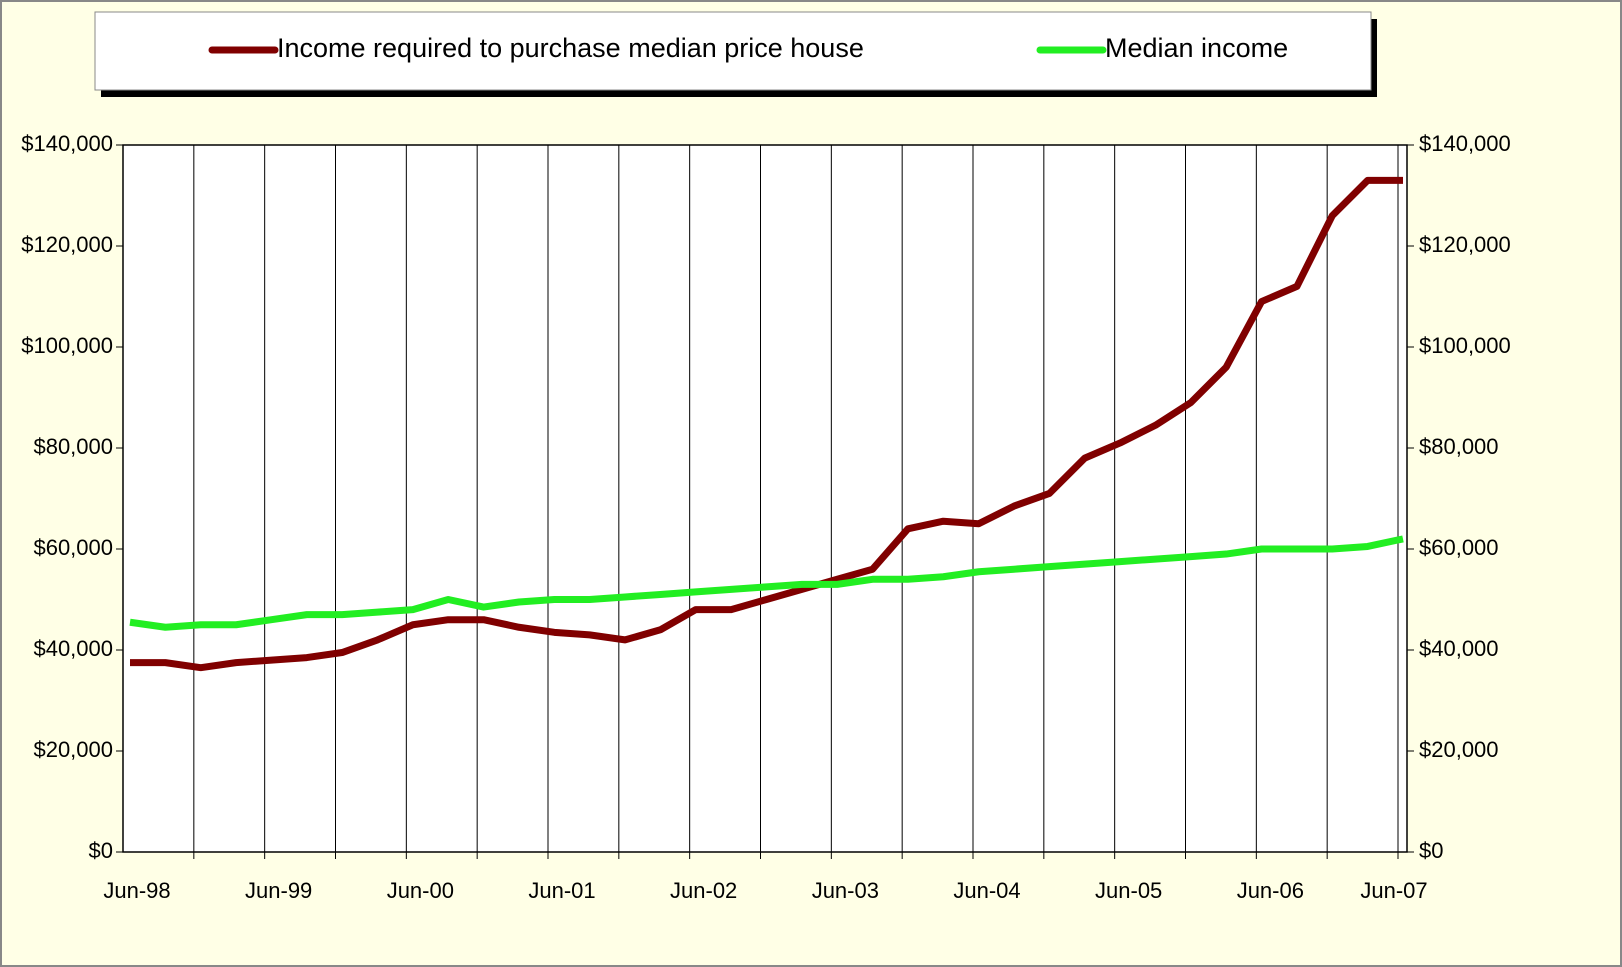  Describe the element at coordinates (561, 890) in the screenshot. I see `x-tick-label: Jun-01` at that location.